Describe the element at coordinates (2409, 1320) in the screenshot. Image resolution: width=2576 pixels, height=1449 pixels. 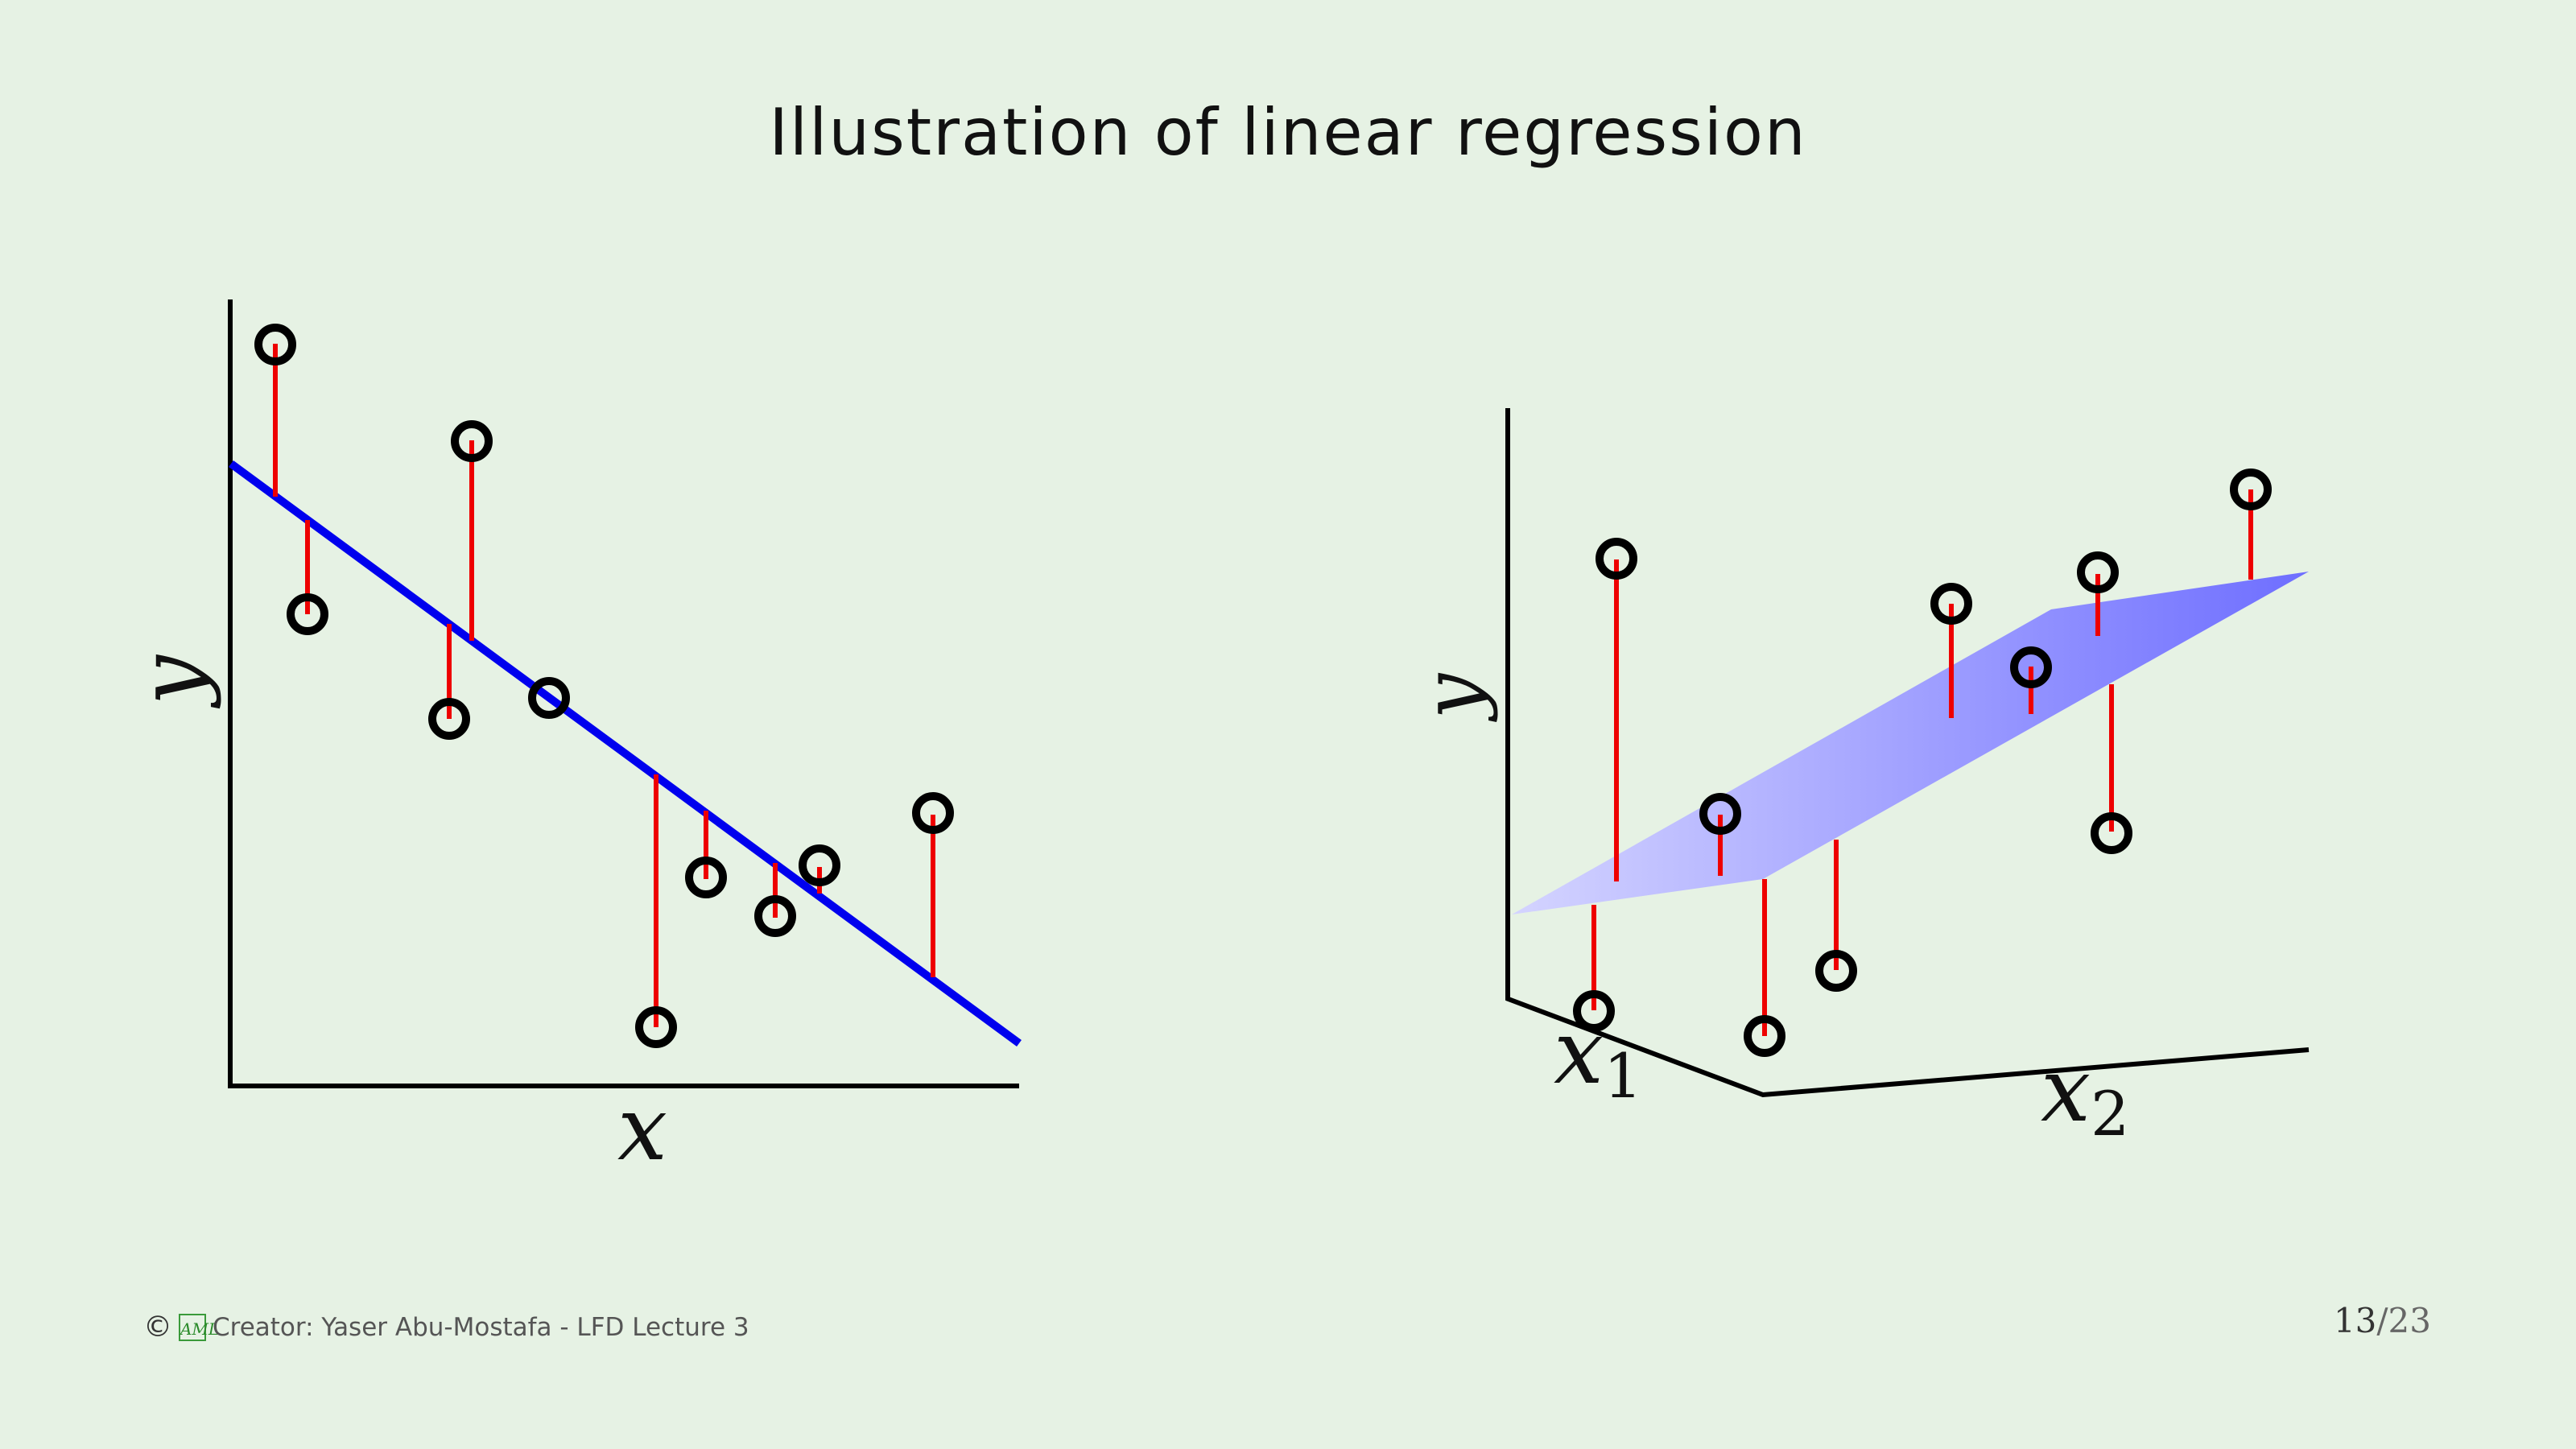
I see `page-total: 23` at that location.